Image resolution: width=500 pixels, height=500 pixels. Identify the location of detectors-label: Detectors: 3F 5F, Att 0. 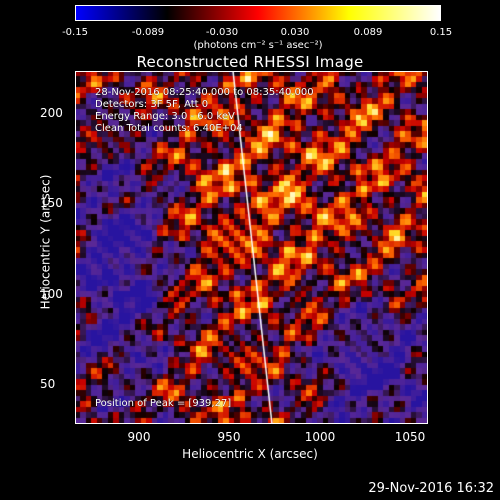
(152, 104).